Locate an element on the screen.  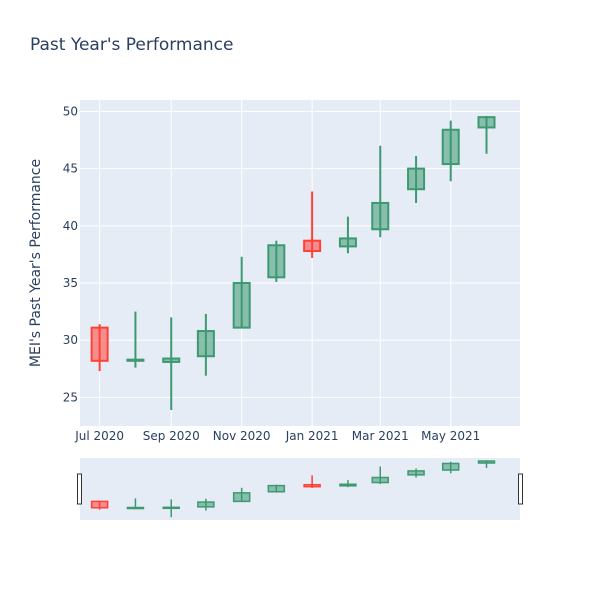
y-tick-label: 35 is located at coordinates (70, 283).